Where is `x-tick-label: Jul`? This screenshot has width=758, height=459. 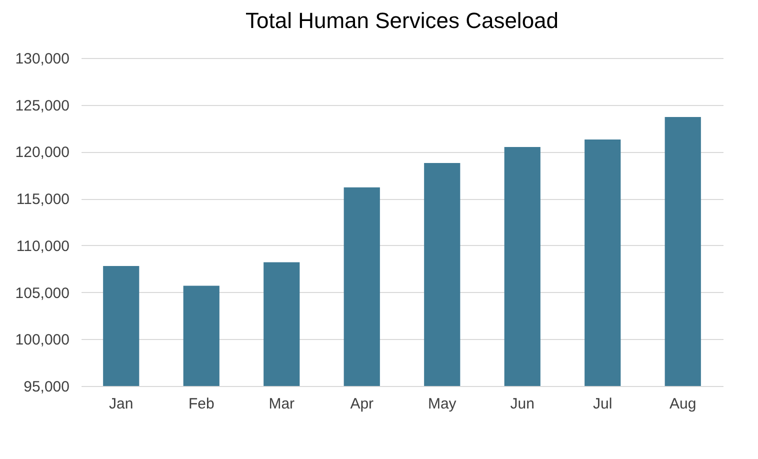
x-tick-label: Jul is located at coordinates (602, 404).